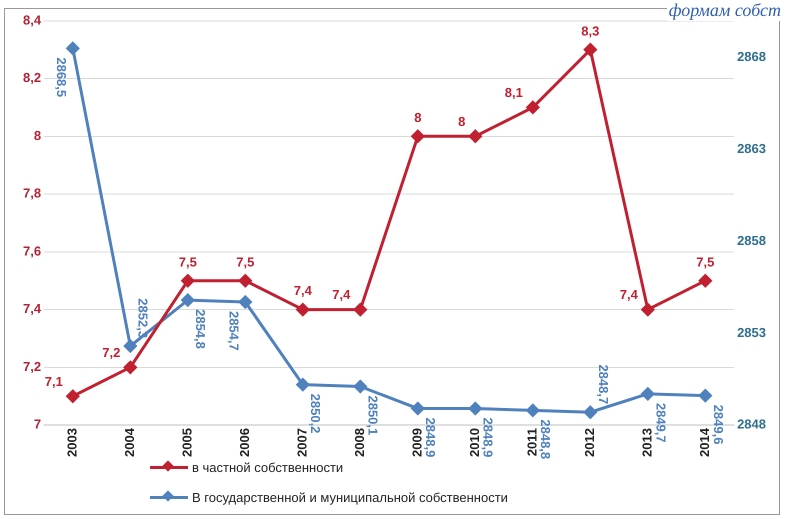  What do you see at coordinates (32, 308) in the screenshot?
I see `y-tick-label: 7,4` at bounding box center [32, 308].